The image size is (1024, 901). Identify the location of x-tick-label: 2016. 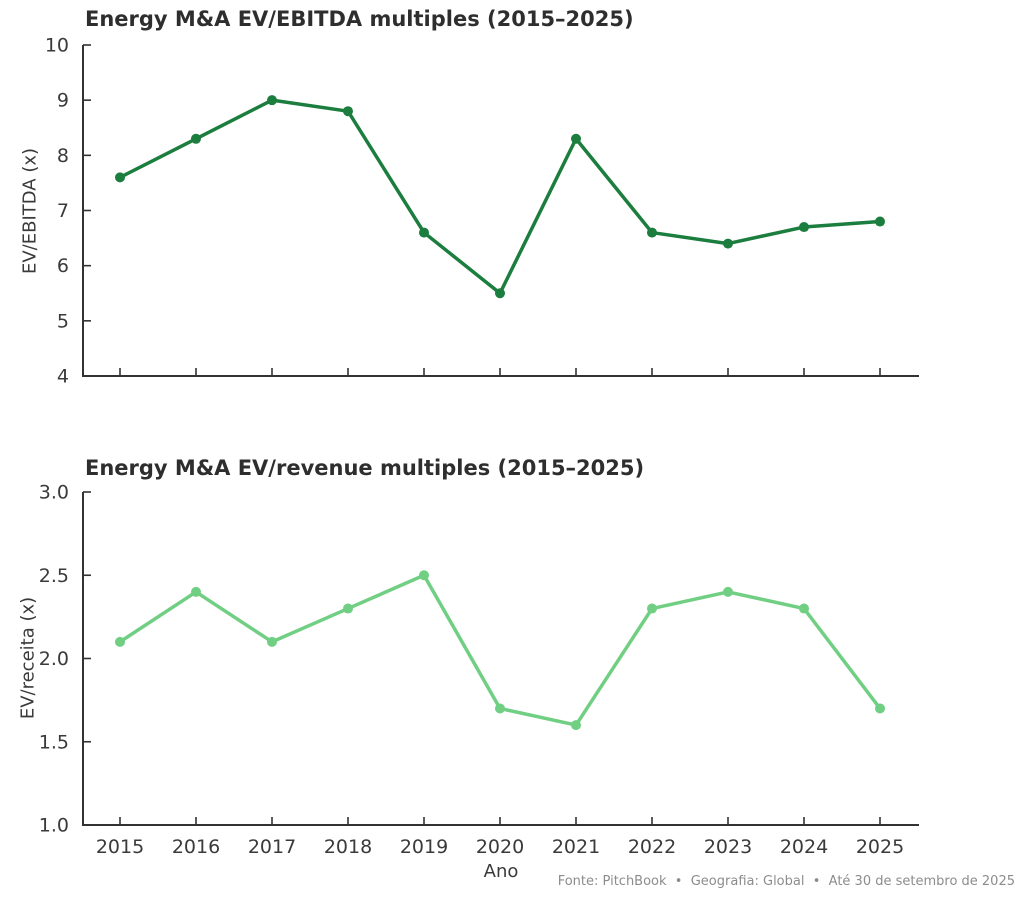
(196, 847).